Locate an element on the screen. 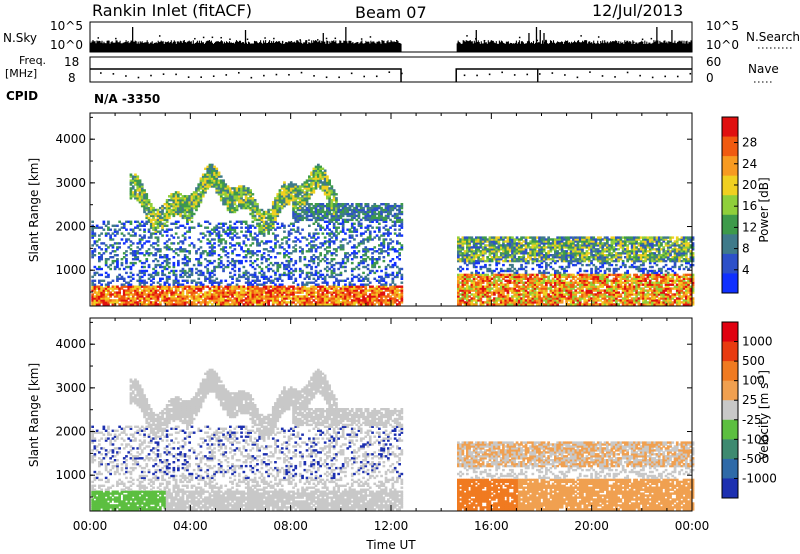  nsky-tick-top: 10^5 is located at coordinates (66, 26).